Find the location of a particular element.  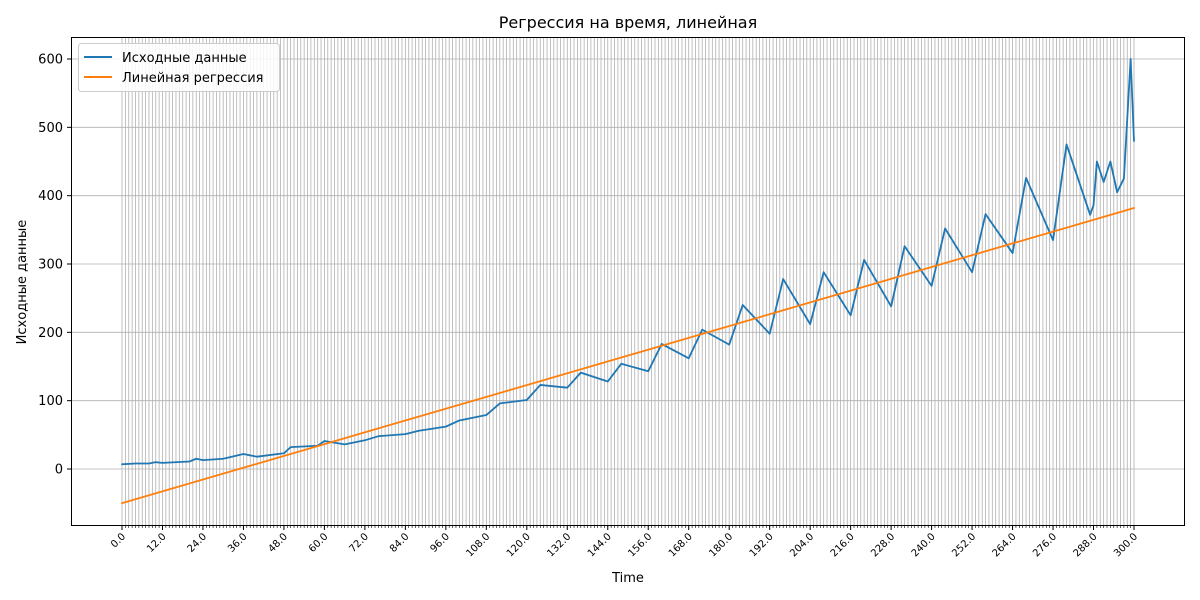

y-axis-ticks: 0 100 200 300 400 500 600 is located at coordinates (55, 265).